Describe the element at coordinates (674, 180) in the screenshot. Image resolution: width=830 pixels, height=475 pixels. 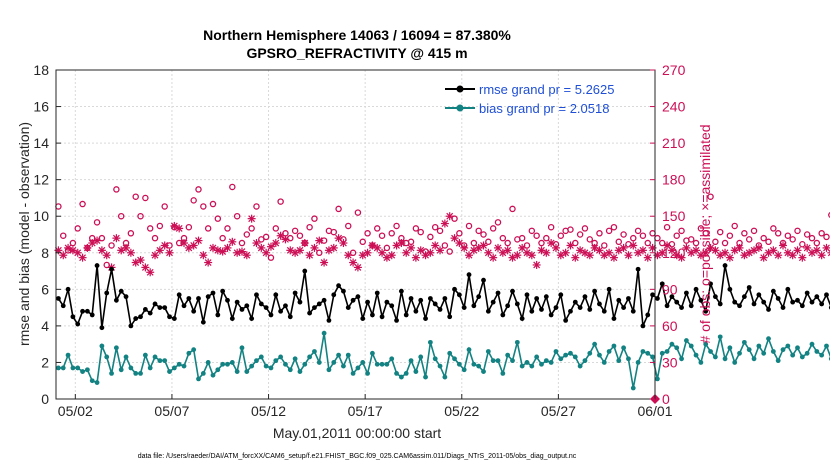
I see `y-right-tick-label: 180` at that location.